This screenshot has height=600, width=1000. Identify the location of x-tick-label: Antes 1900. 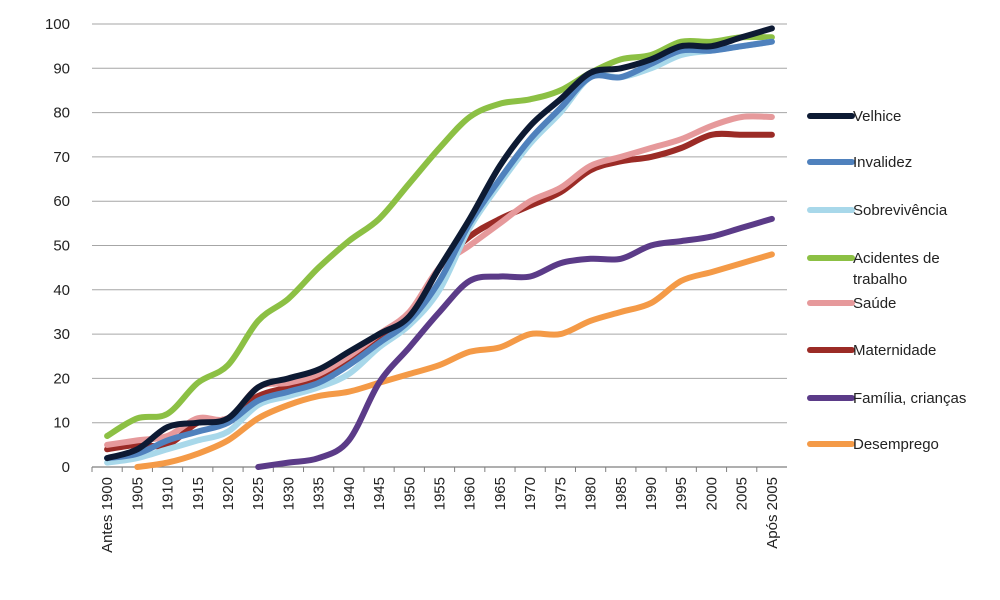
(107, 515).